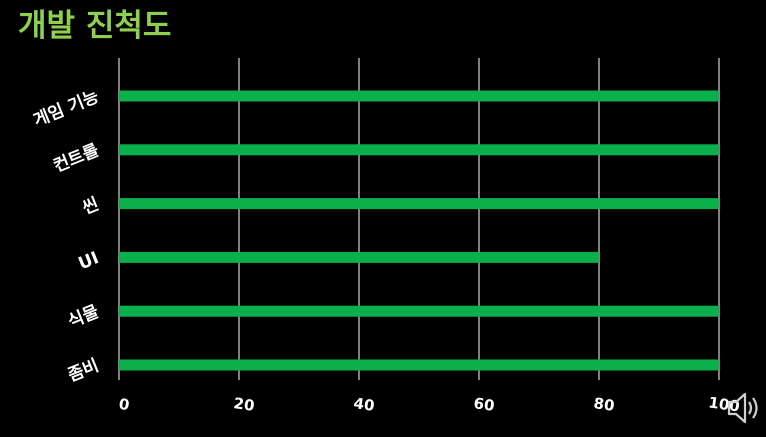  I want to click on category-label-2: 씬, so click(91, 206).